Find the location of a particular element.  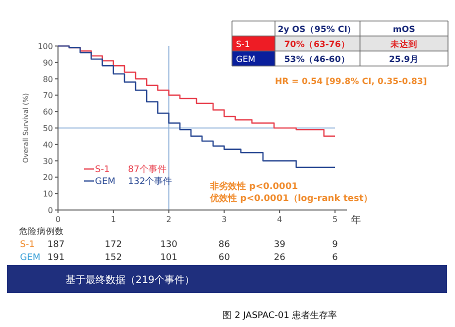

text: 9 is located at coordinates (335, 245).